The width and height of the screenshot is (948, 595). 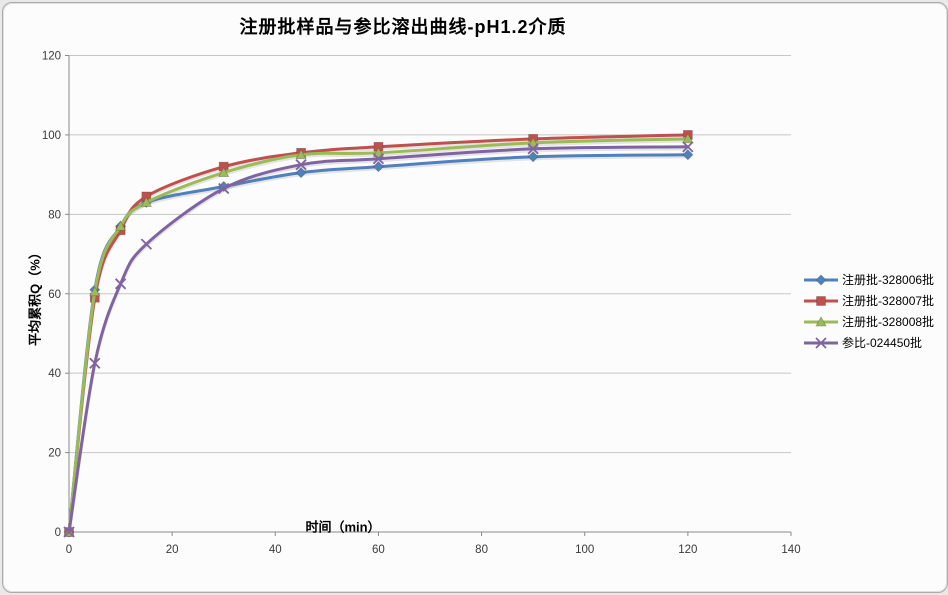 I want to click on legend-marker-triangle, so click(x=821, y=320).